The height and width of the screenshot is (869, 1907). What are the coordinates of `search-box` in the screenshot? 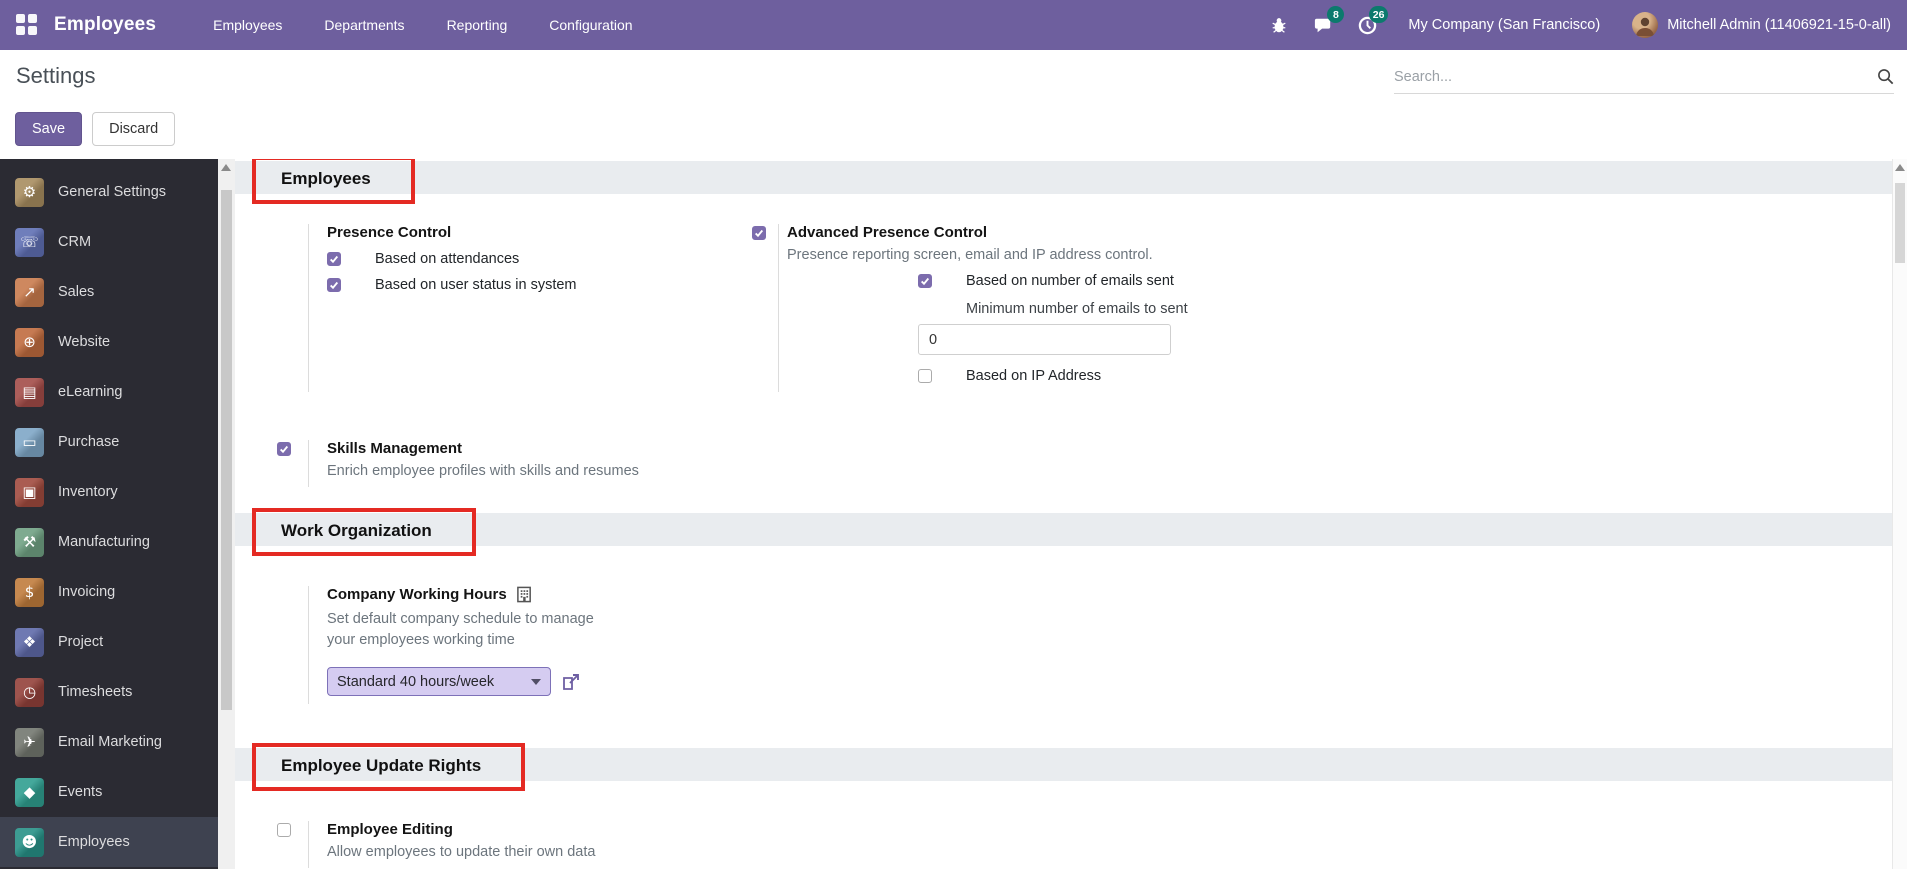 It's located at (1644, 77).